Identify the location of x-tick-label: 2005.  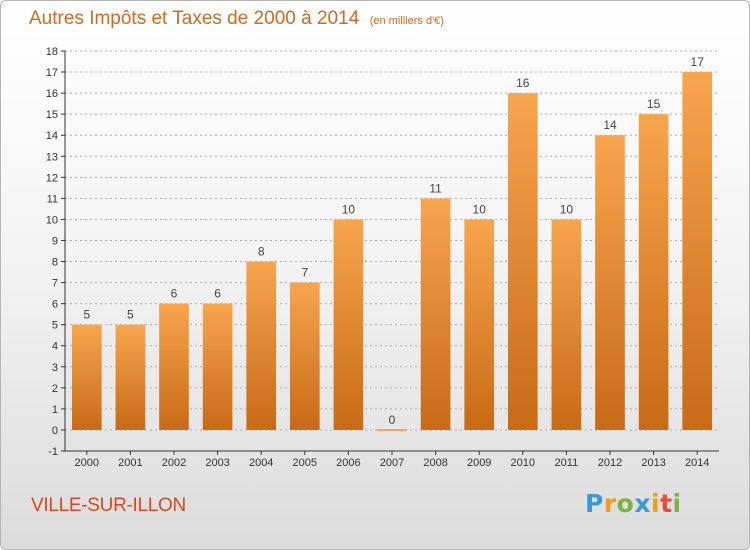
(305, 463).